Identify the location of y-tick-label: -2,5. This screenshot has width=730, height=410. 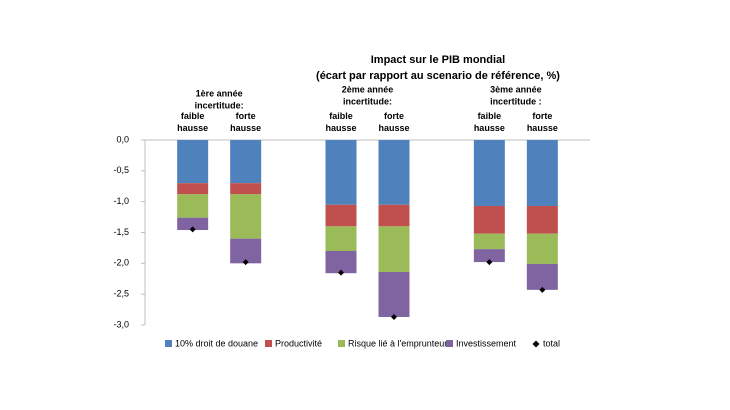
(121, 294).